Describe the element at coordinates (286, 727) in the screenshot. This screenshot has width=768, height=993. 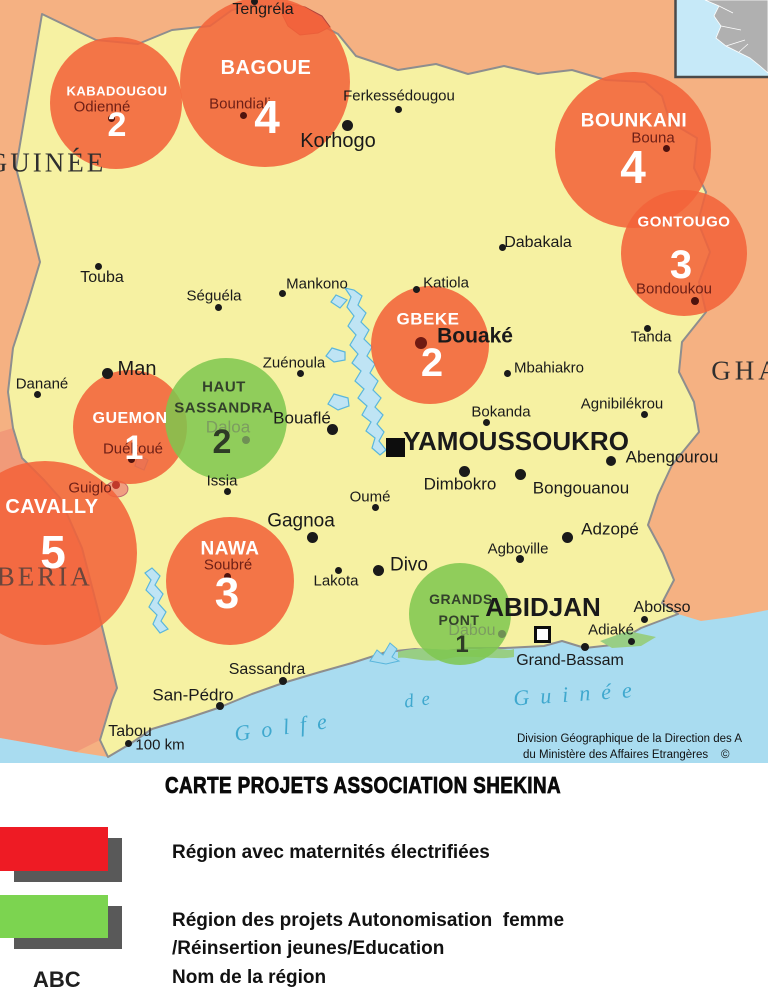
I see `sea-label-golfe: Golfe` at that location.